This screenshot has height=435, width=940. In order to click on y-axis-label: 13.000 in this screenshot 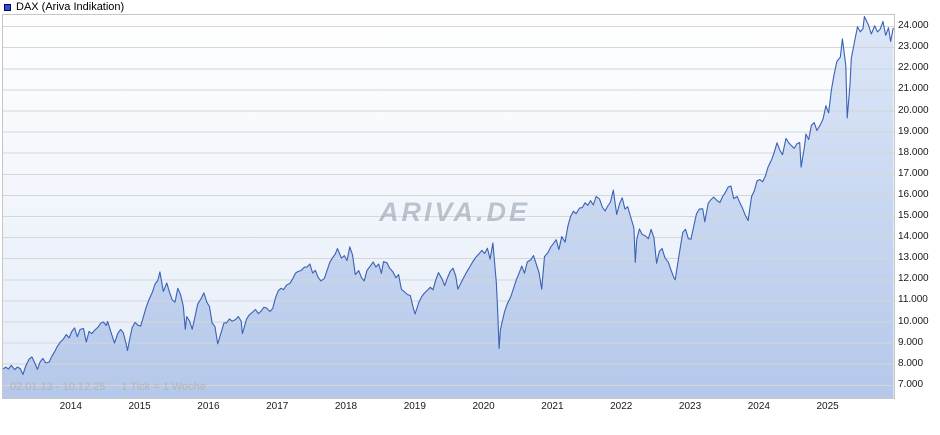, I will do `click(913, 258)`.